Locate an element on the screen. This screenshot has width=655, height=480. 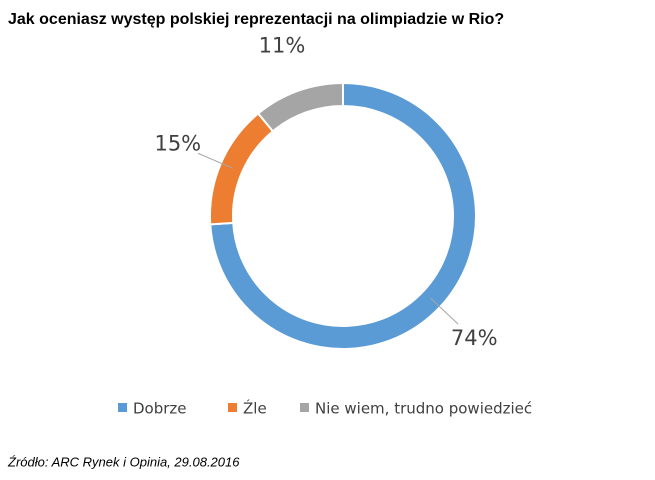
source: Źródło: ARC Rynek i Opinia, 29.08.2016 is located at coordinates (123, 461).